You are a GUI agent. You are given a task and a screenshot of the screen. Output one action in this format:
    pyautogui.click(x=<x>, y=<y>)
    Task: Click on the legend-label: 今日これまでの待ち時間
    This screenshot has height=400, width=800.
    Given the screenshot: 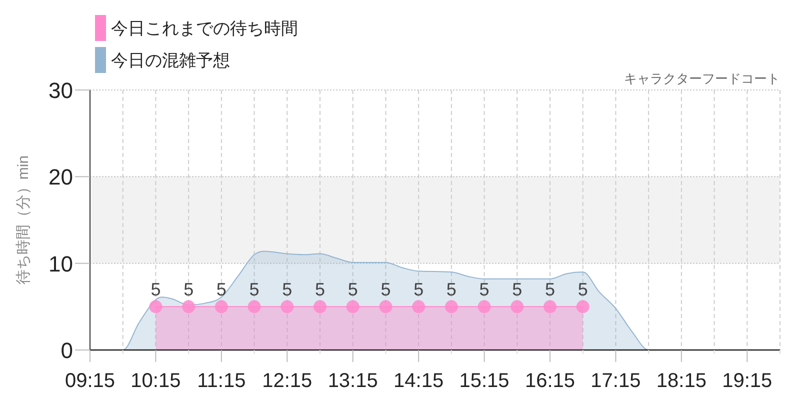 What is the action you would take?
    pyautogui.click(x=204, y=28)
    